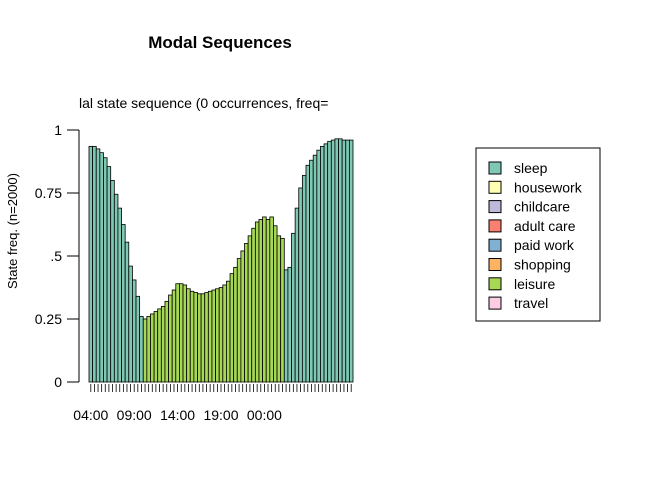  I want to click on chart-title: Modal Sequences, so click(220, 42).